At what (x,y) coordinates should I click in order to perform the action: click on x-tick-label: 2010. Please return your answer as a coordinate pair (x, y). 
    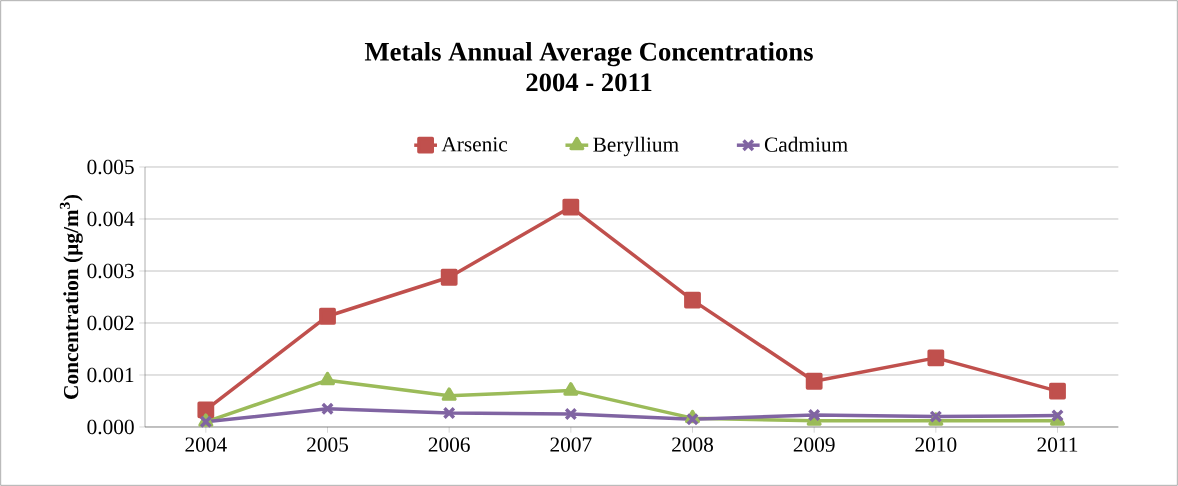
    Looking at the image, I should click on (936, 444).